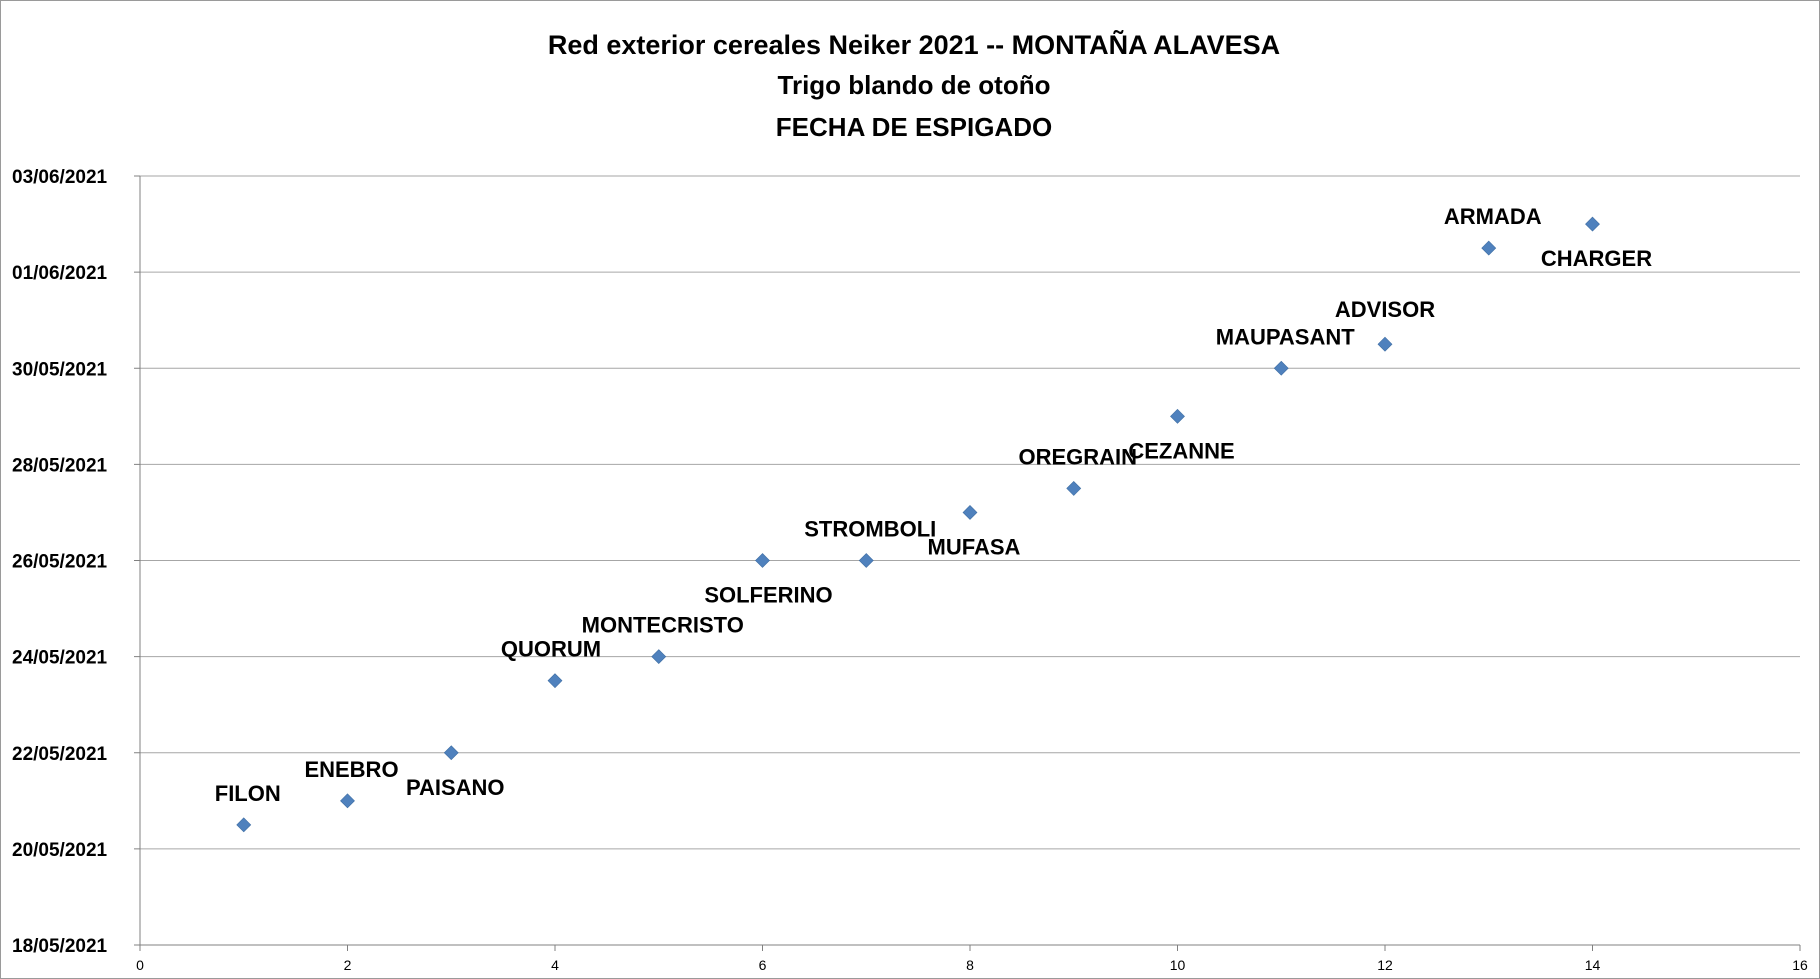 This screenshot has height=979, width=1820. I want to click on y-tick-label: 20/05/2021, so click(60, 850).